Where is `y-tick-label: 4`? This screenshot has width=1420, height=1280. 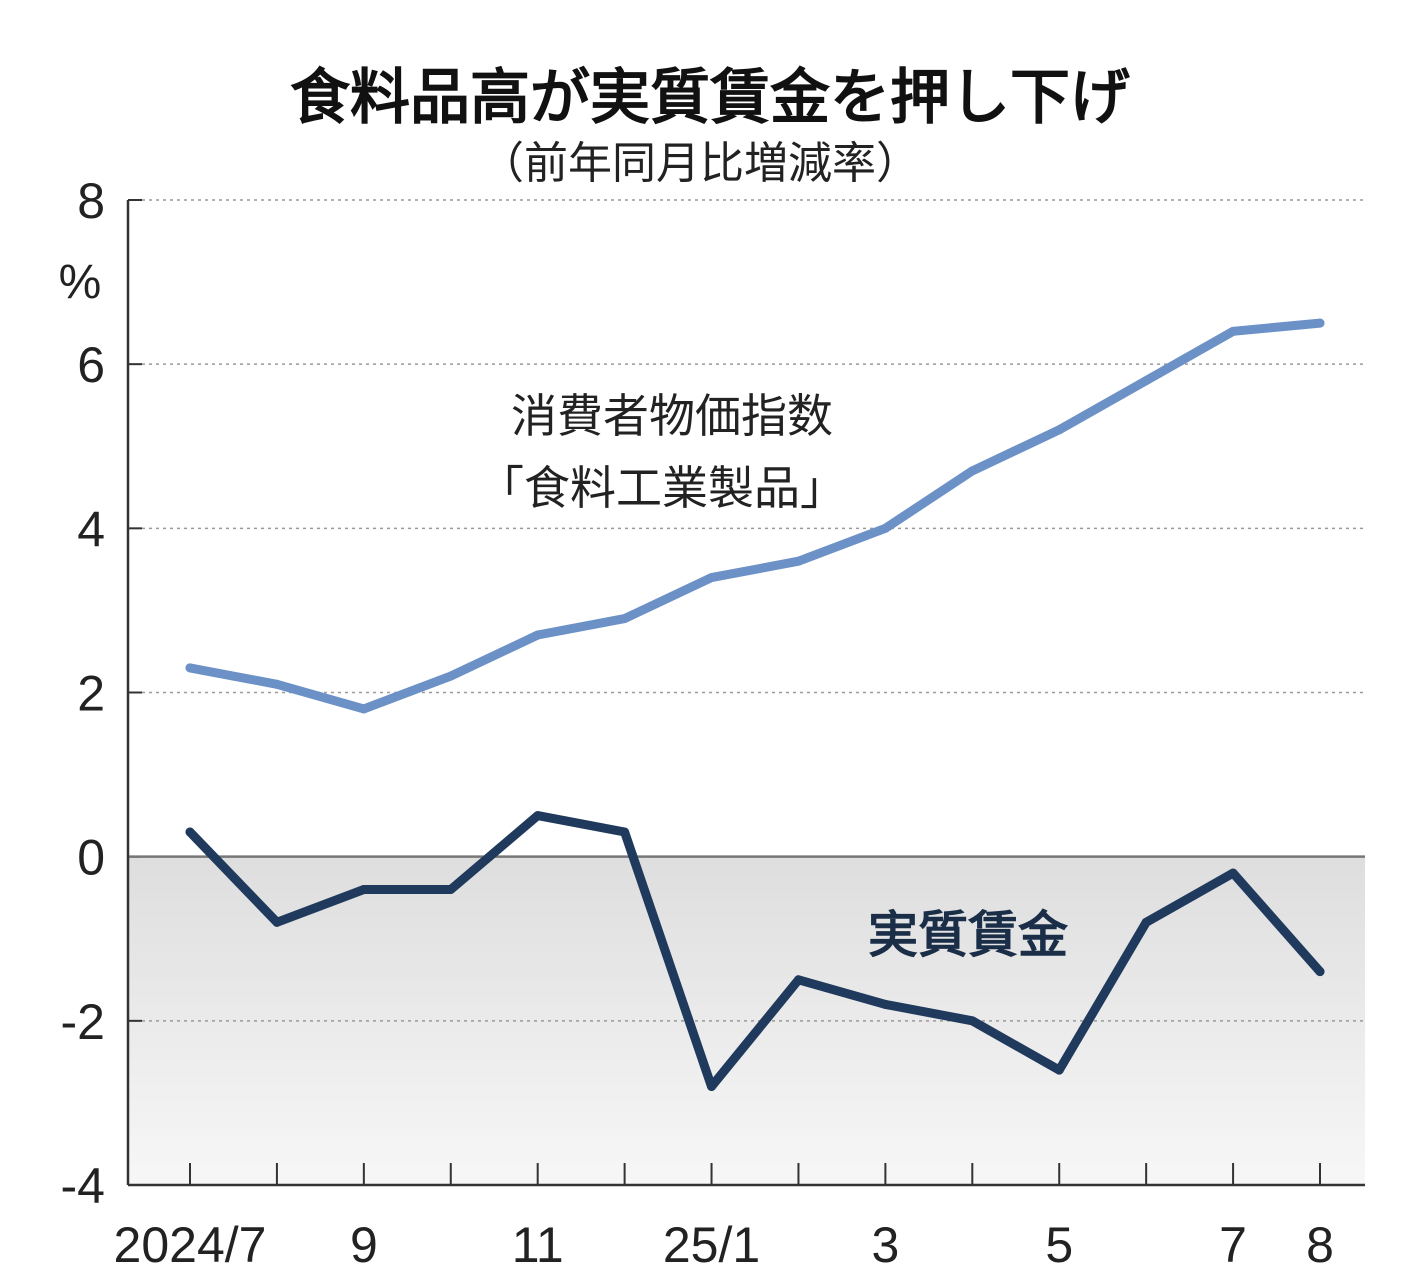
y-tick-label: 4 is located at coordinates (91, 529).